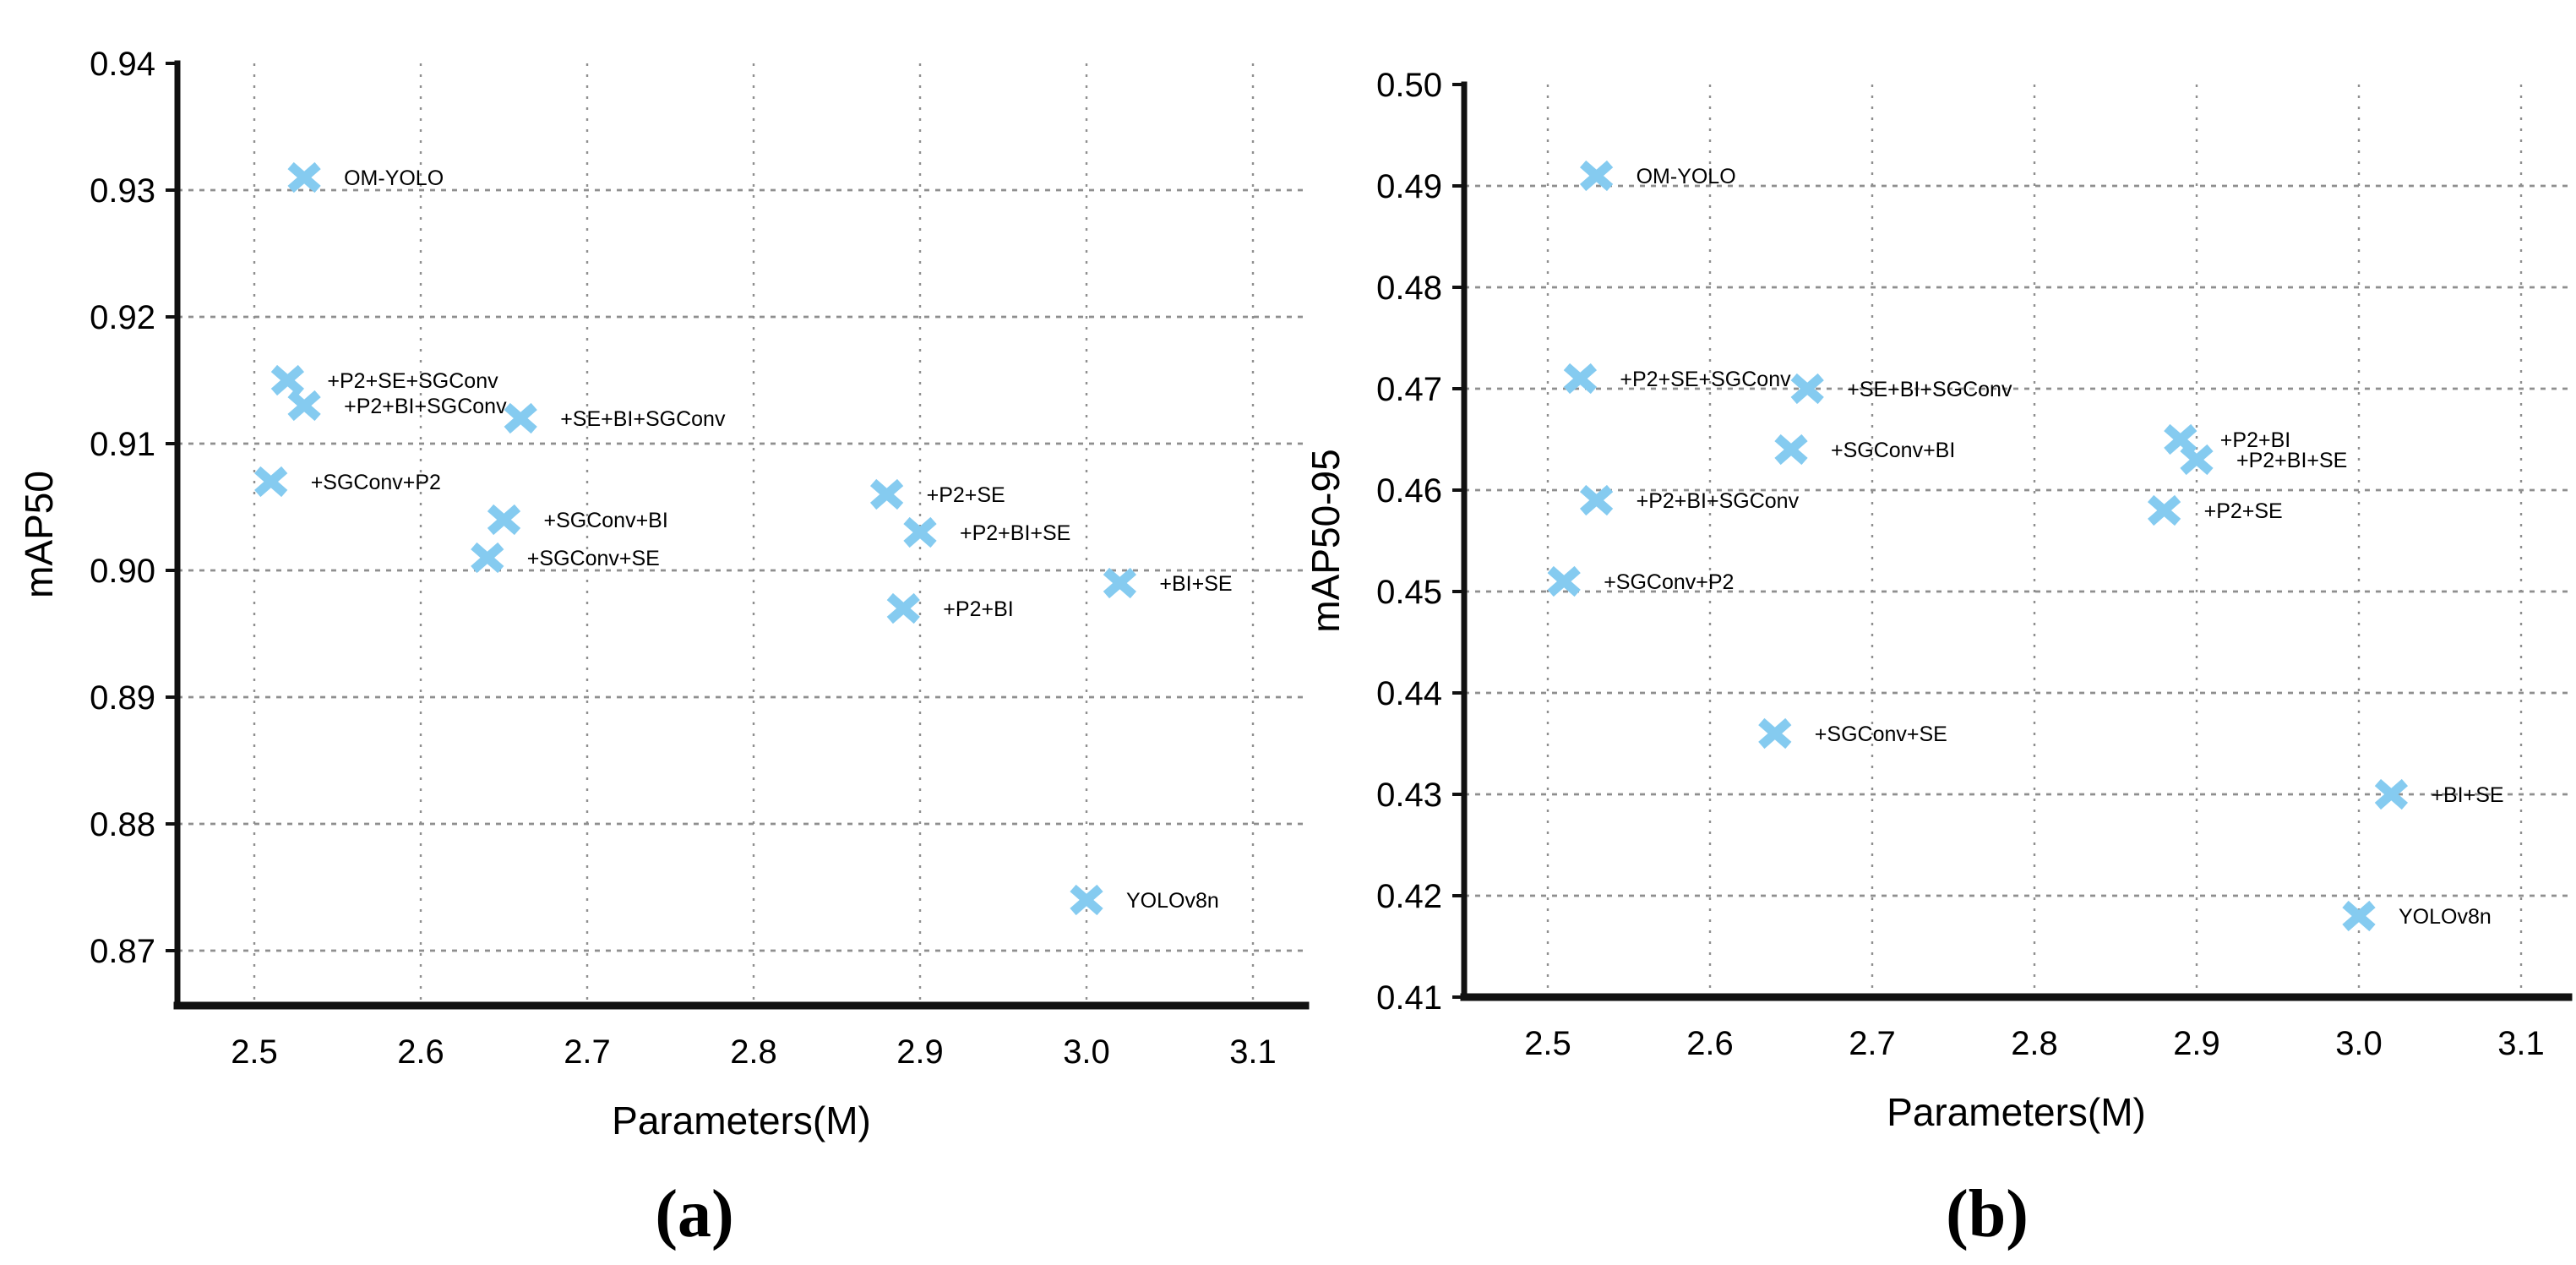 The image size is (2576, 1265). Describe the element at coordinates (1409, 694) in the screenshot. I see `y-tick-label: 0.44` at that location.